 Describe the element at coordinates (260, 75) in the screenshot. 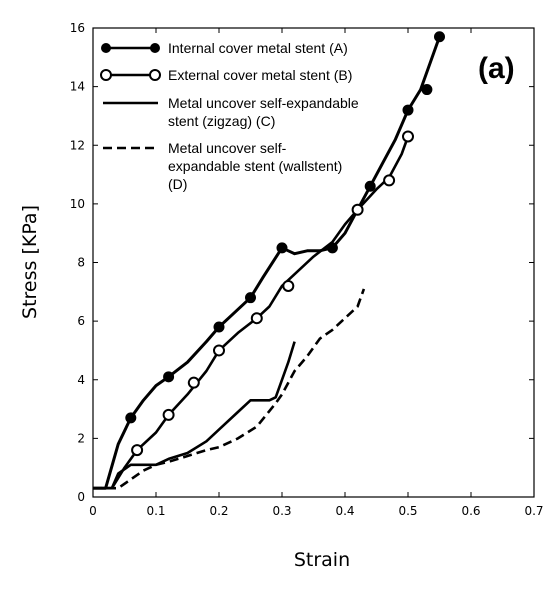

I see `legend-label-b: External cover metal stent (B)` at that location.